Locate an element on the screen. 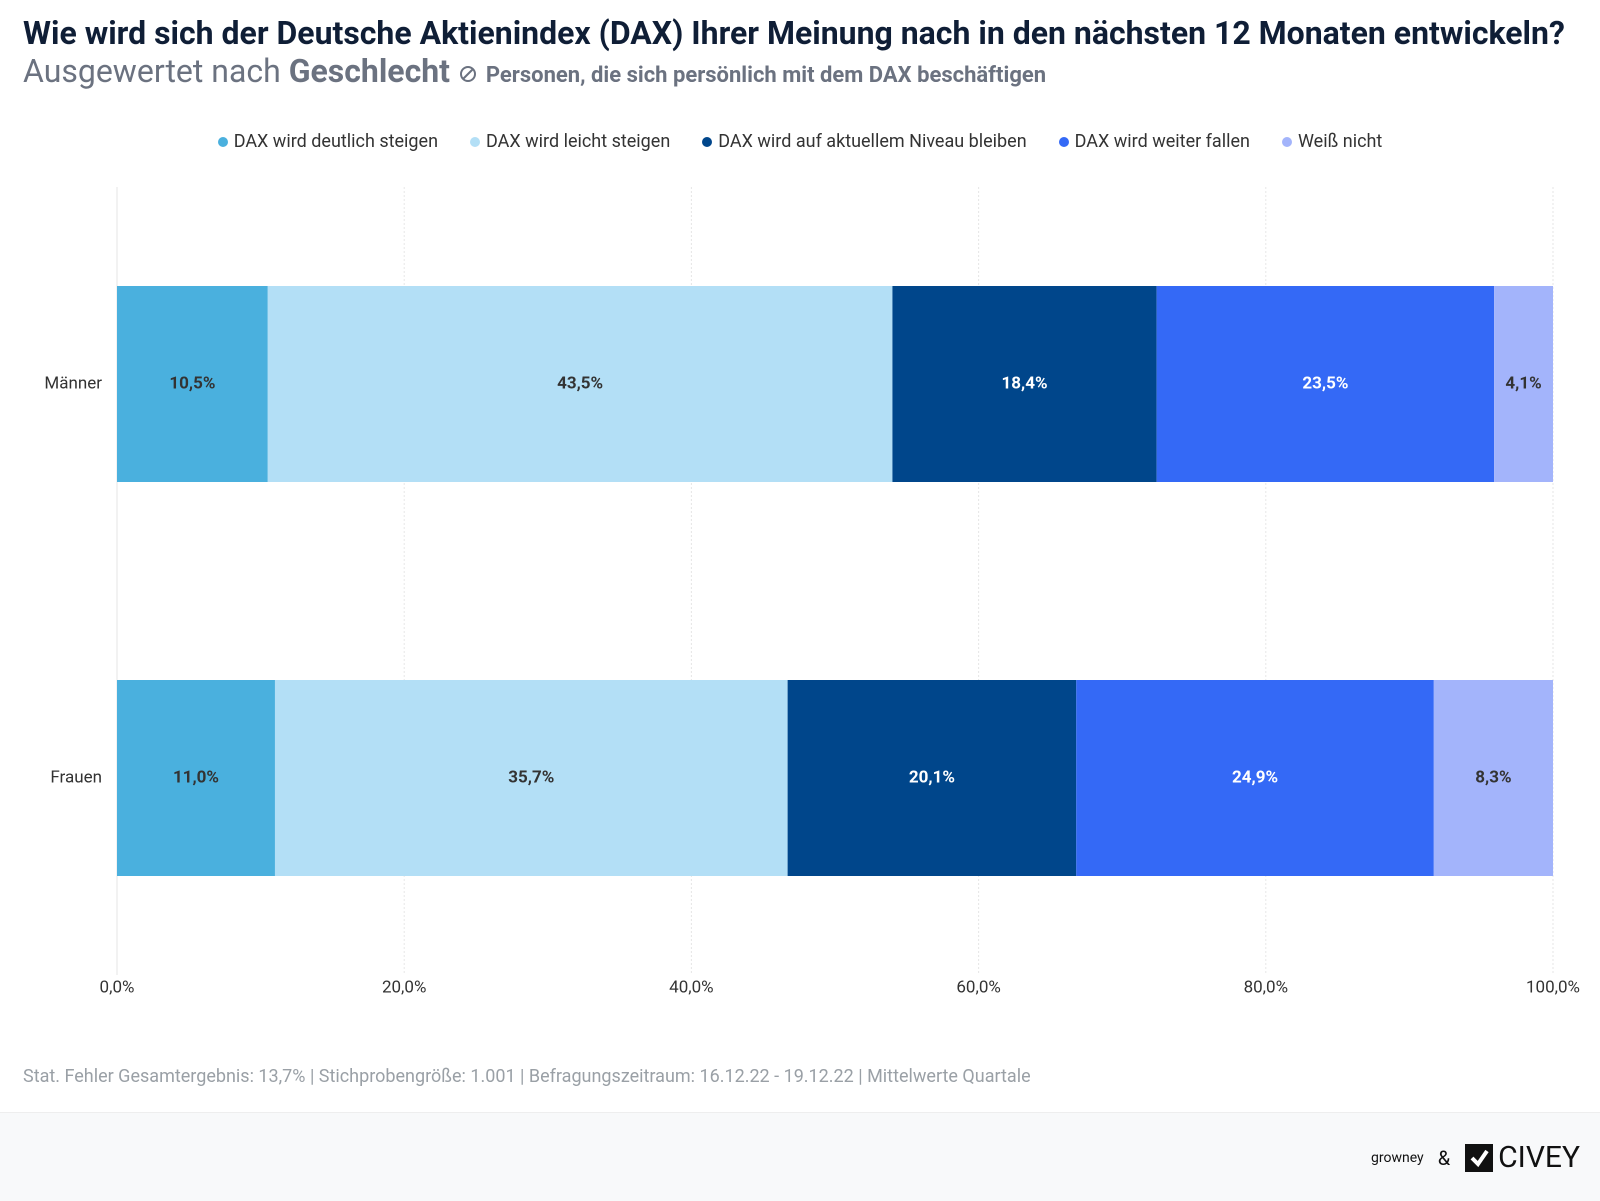 The height and width of the screenshot is (1201, 1600). value-label: 11,0% is located at coordinates (196, 777).